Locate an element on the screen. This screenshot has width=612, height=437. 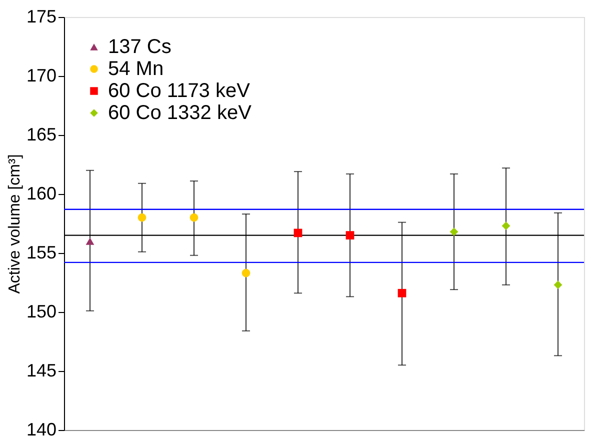
y-tick-label: 155 is located at coordinates (41, 252).